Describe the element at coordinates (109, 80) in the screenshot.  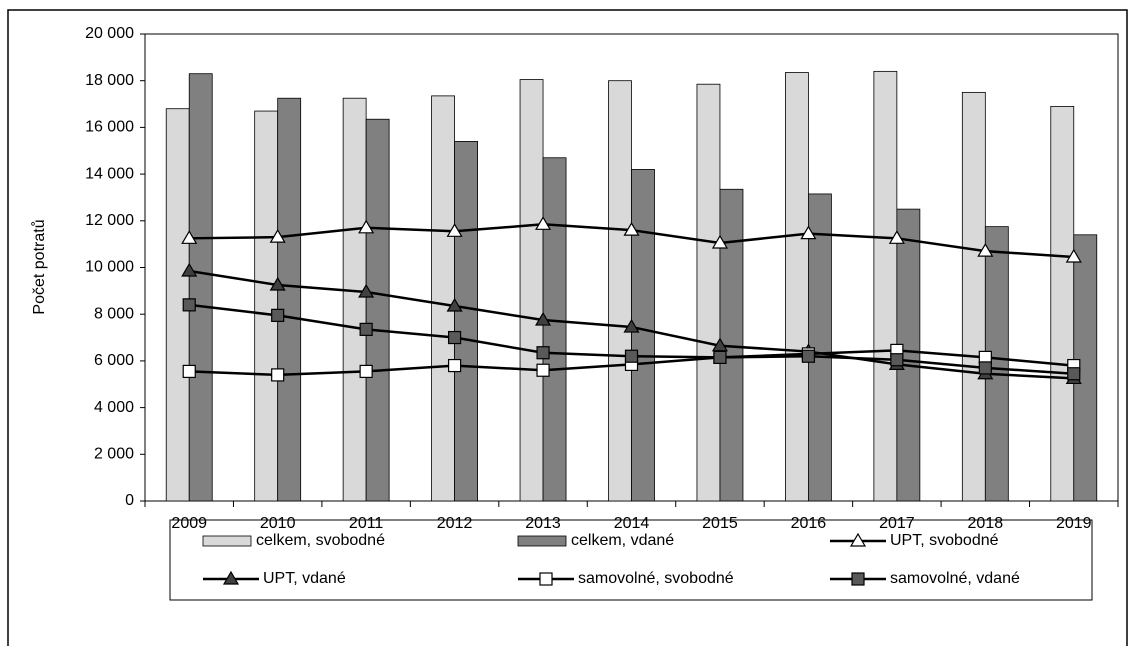
I see `y-tick-label: 18 000` at that location.